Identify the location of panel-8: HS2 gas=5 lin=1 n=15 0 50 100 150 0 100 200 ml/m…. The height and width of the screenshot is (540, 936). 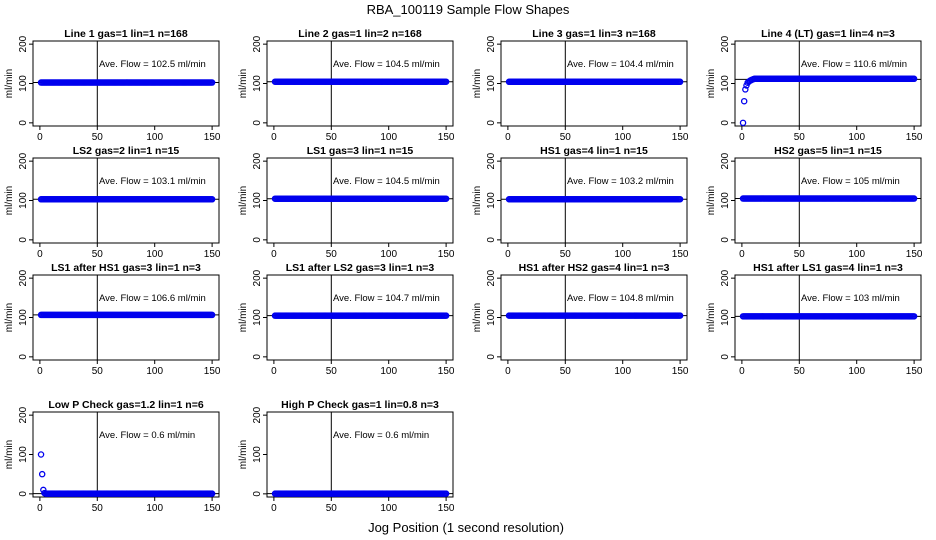
(814, 202).